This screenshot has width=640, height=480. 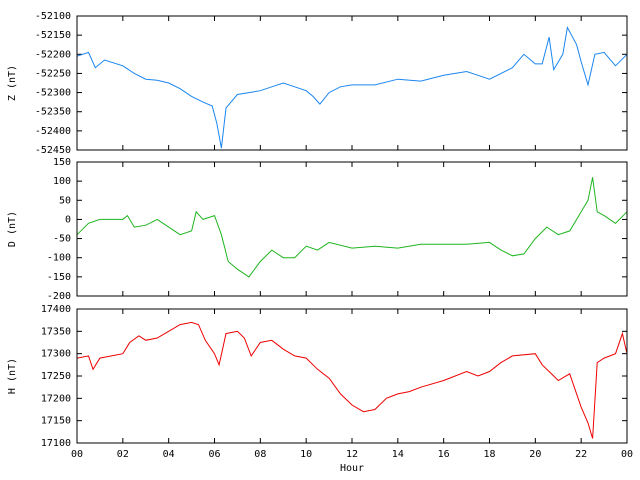 I want to click on y-axis-label: H (nT), so click(x=12, y=376).